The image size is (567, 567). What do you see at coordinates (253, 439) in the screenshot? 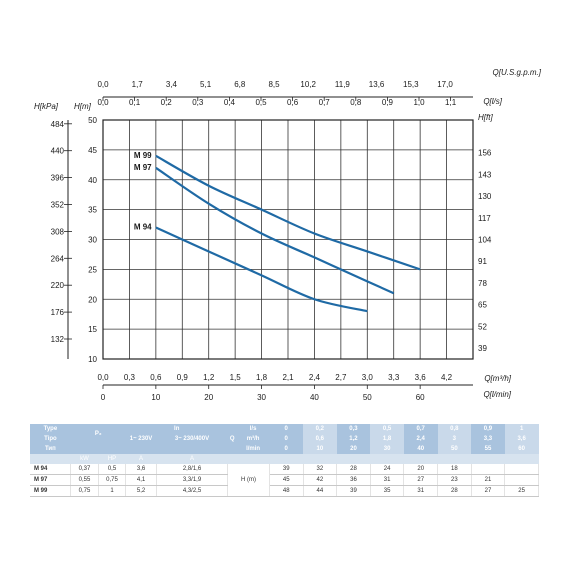
I see `header-unit-m3h: m³/h` at bounding box center [253, 439].